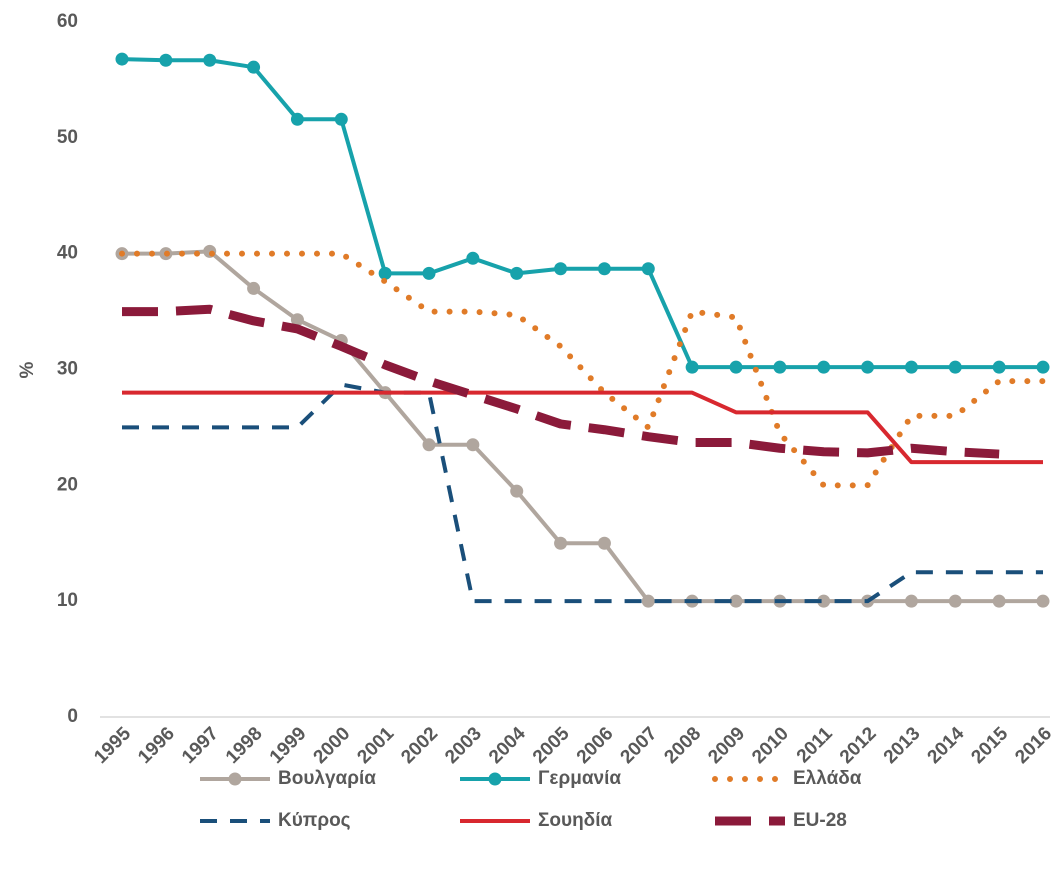 The image size is (1053, 889). I want to click on x-tick-label: 2008, so click(682, 745).